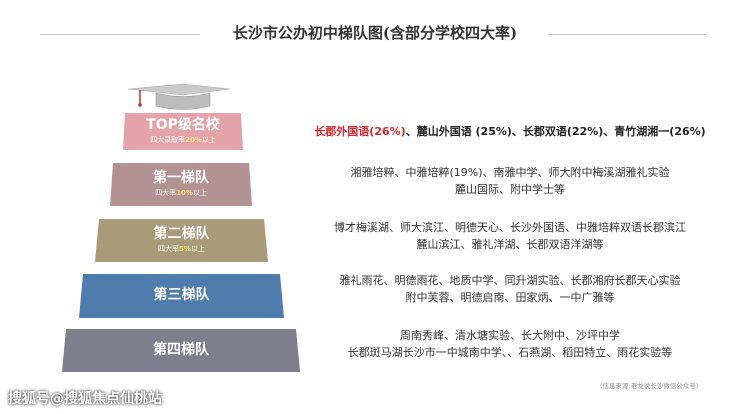  I want to click on school-line: 附中芙蓉、明德启南、田家炳、一中广雅等, so click(510, 297).